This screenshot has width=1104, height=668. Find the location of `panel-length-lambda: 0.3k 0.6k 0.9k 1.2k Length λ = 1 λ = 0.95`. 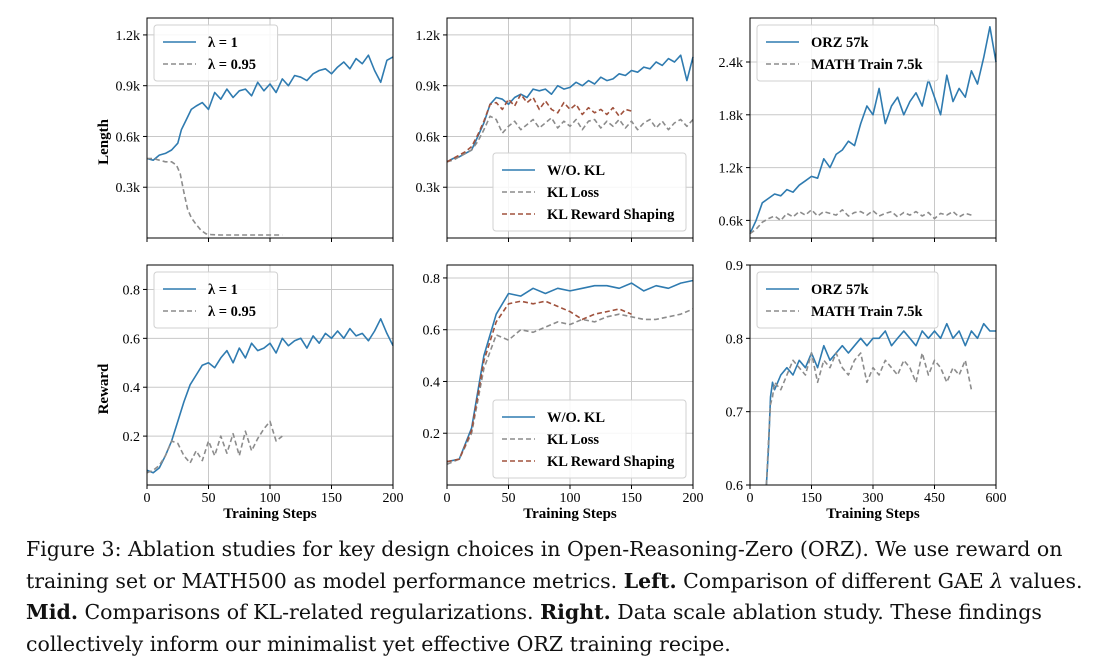

panel-length-lambda: 0.3k 0.6k 0.9k 1.2k Length λ = 1 λ = 0.95 is located at coordinates (245, 129).